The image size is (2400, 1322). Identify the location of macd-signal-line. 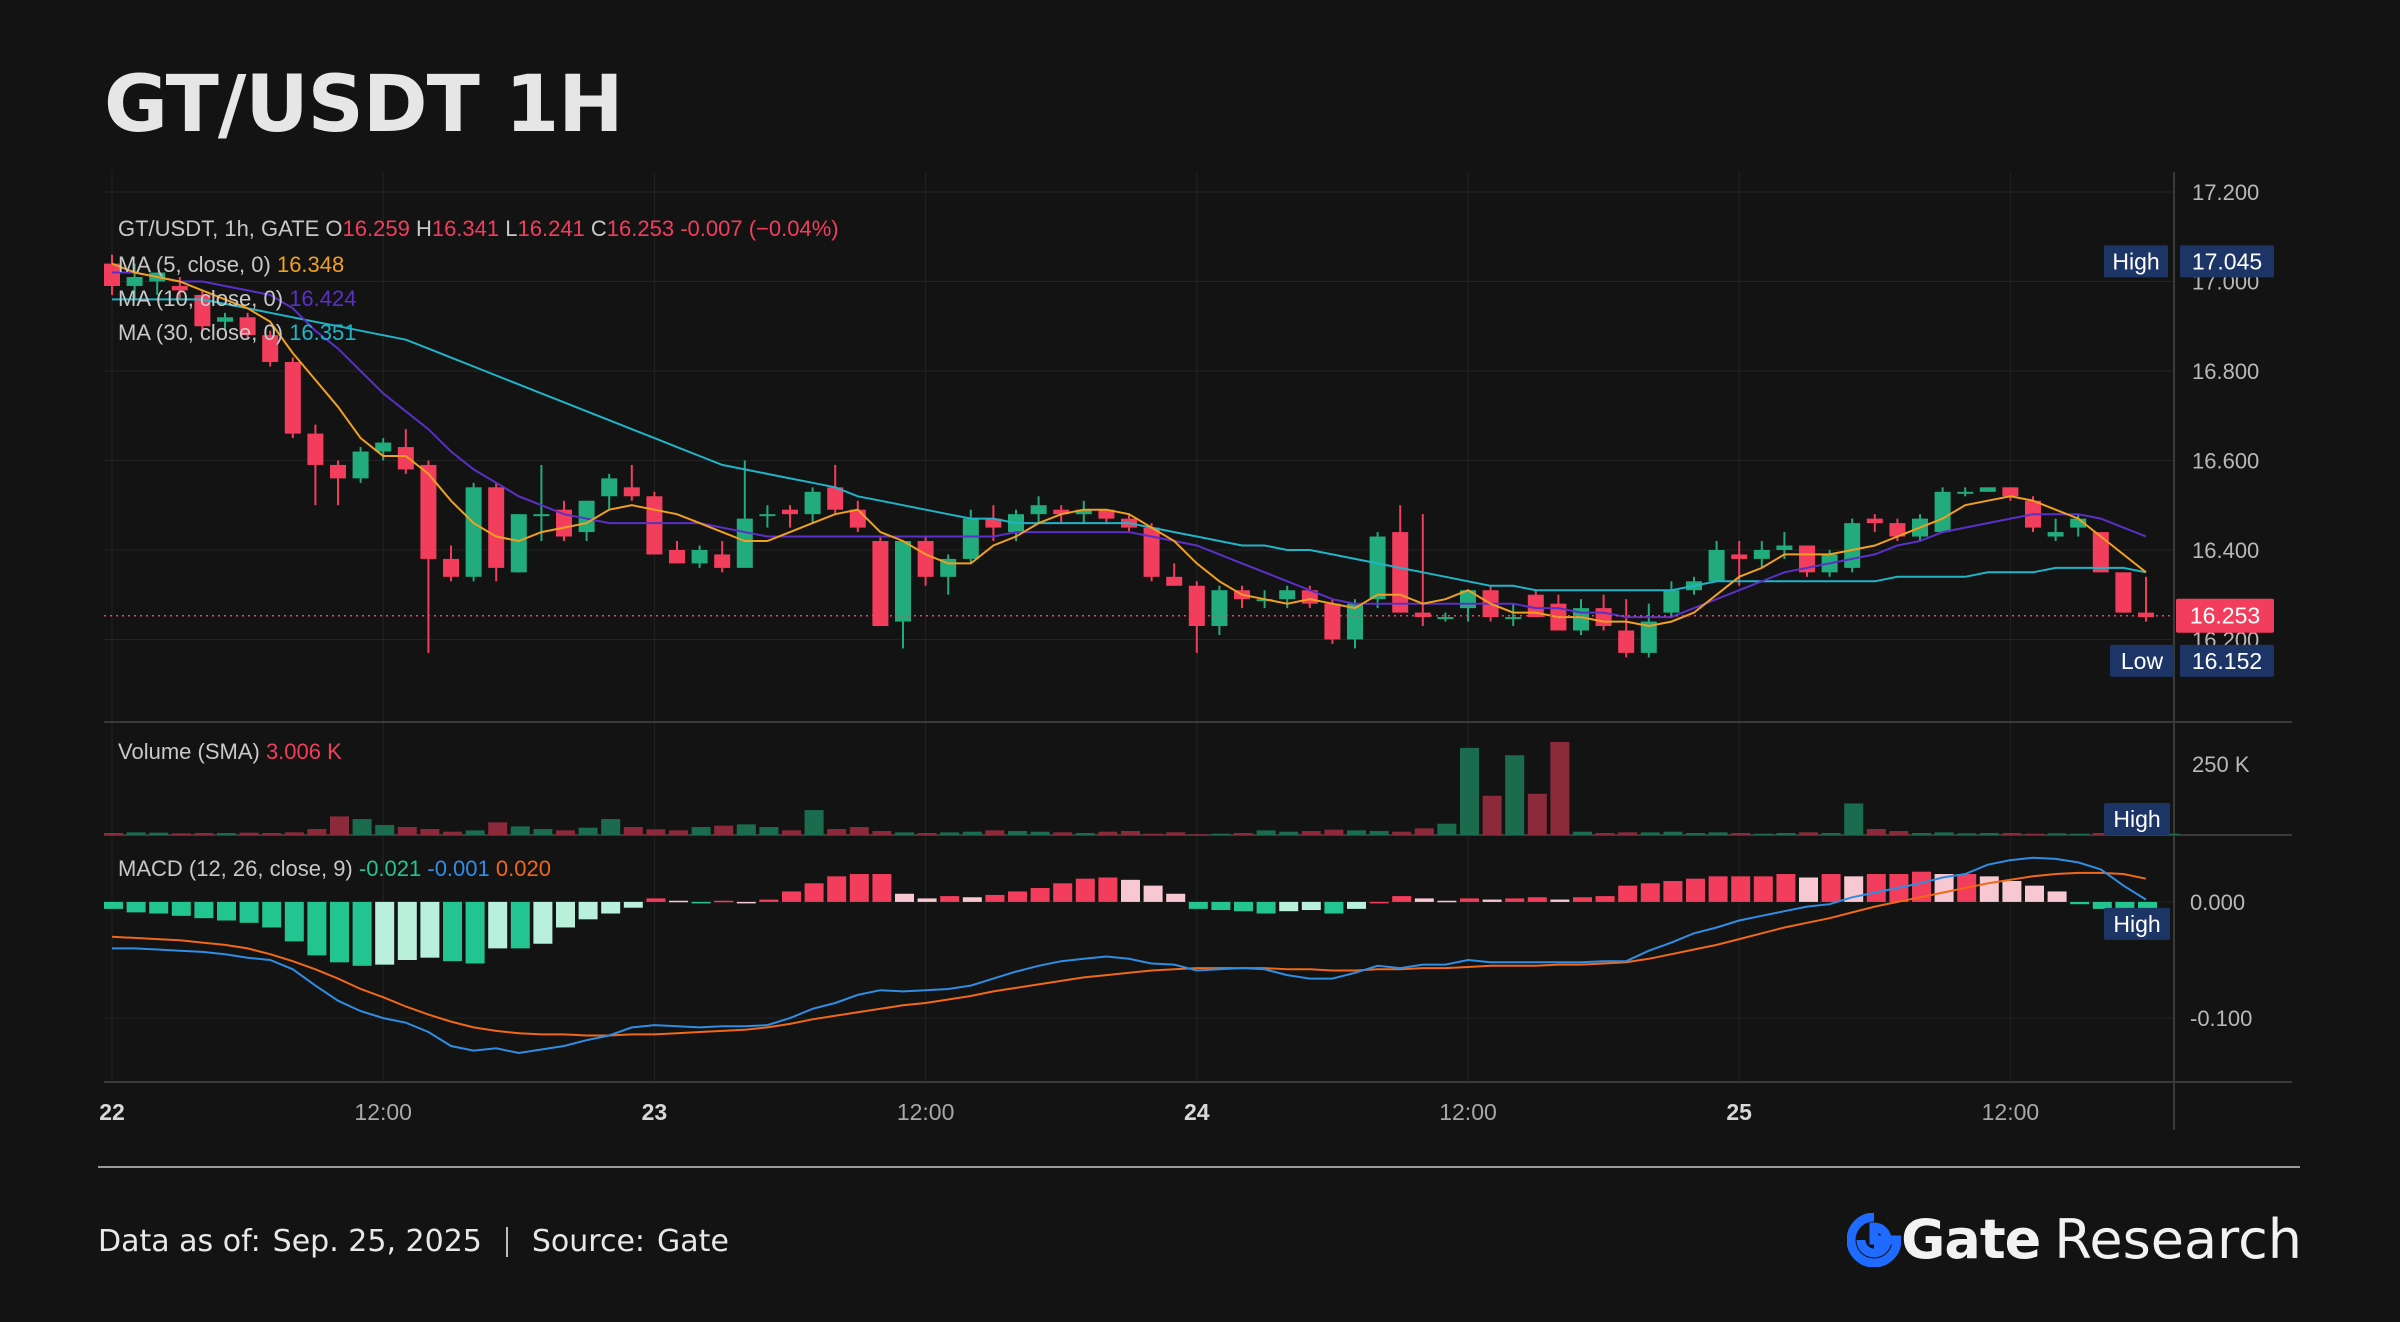
(1129, 954).